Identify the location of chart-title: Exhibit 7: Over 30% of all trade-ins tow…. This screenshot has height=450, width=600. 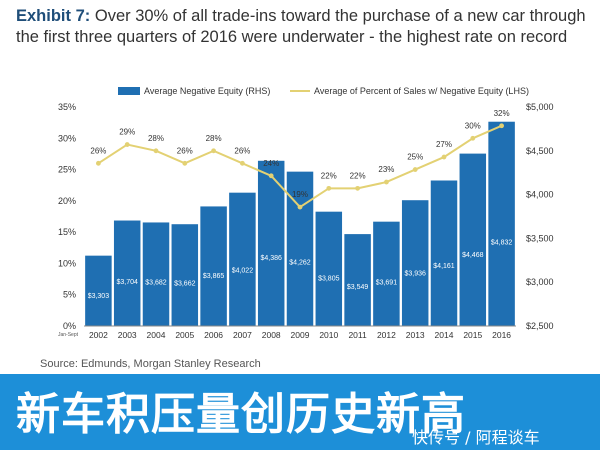
(301, 27).